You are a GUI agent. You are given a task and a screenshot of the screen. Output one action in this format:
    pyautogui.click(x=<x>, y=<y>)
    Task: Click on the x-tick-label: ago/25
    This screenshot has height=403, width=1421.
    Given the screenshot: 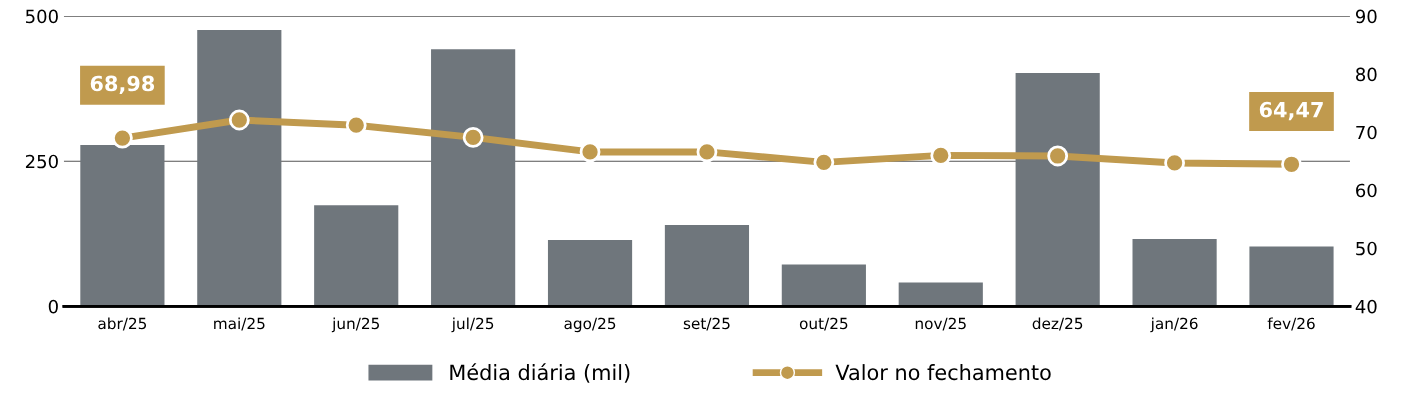 What is the action you would take?
    pyautogui.click(x=590, y=325)
    